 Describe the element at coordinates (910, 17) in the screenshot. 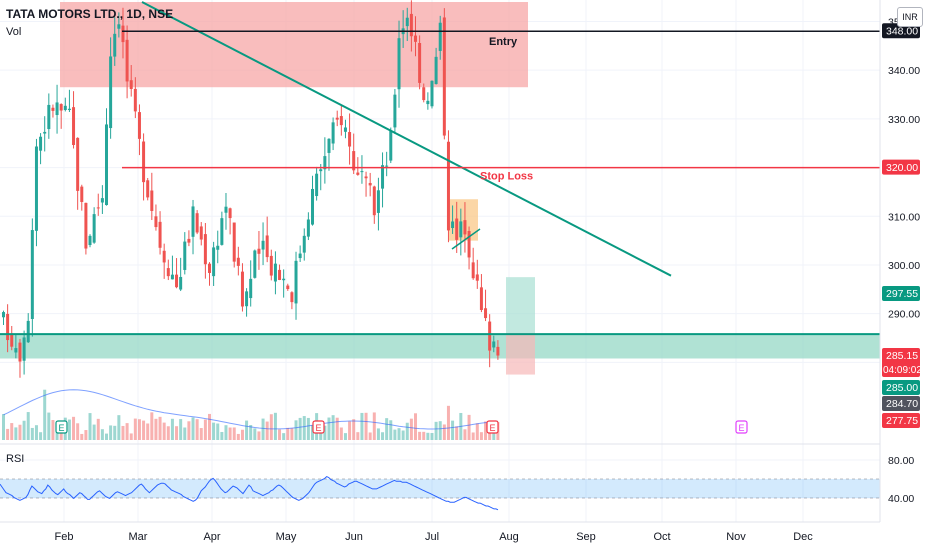

I see `currency-button: INR` at that location.